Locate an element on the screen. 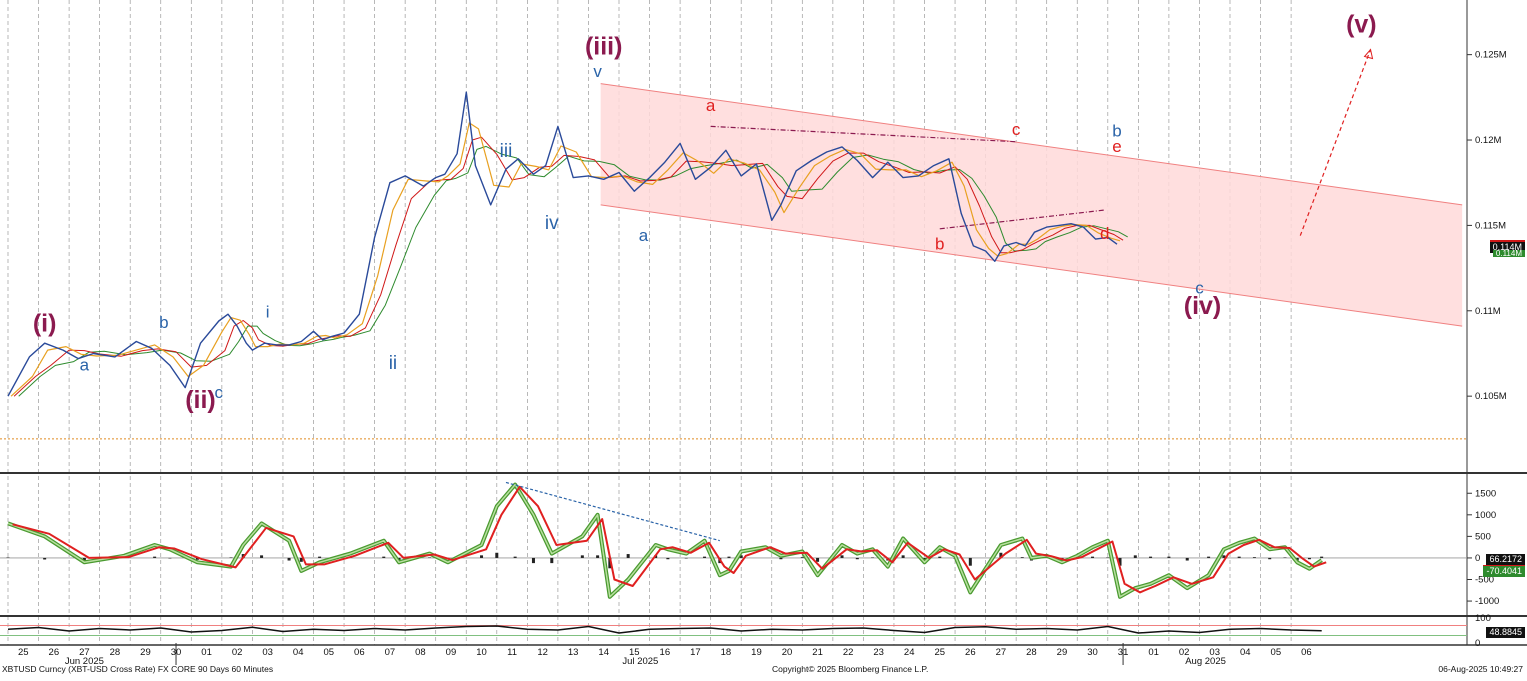  x-day-label: 11 is located at coordinates (512, 652).